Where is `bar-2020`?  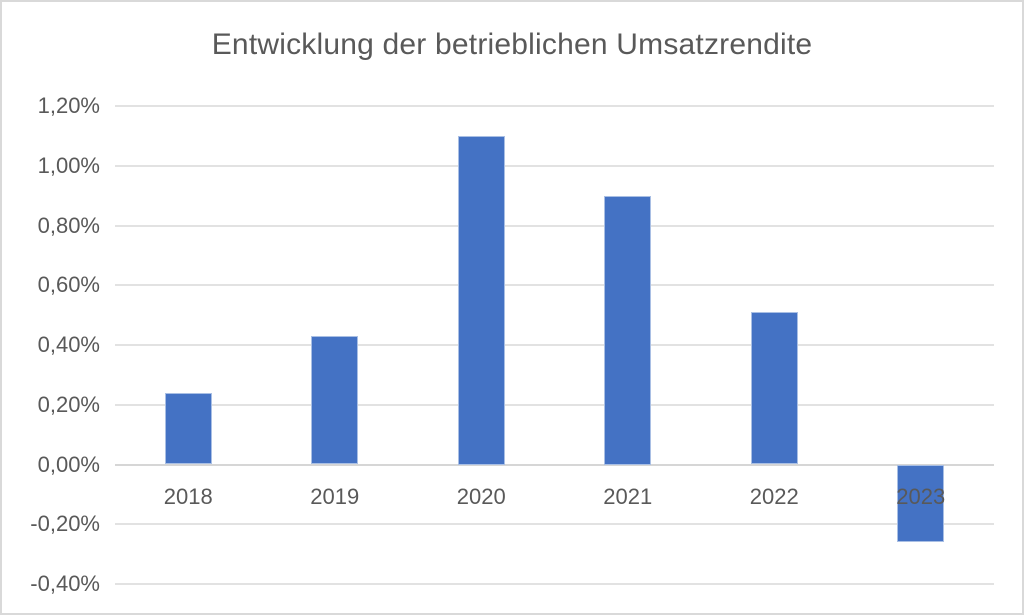 bar-2020 is located at coordinates (481, 300).